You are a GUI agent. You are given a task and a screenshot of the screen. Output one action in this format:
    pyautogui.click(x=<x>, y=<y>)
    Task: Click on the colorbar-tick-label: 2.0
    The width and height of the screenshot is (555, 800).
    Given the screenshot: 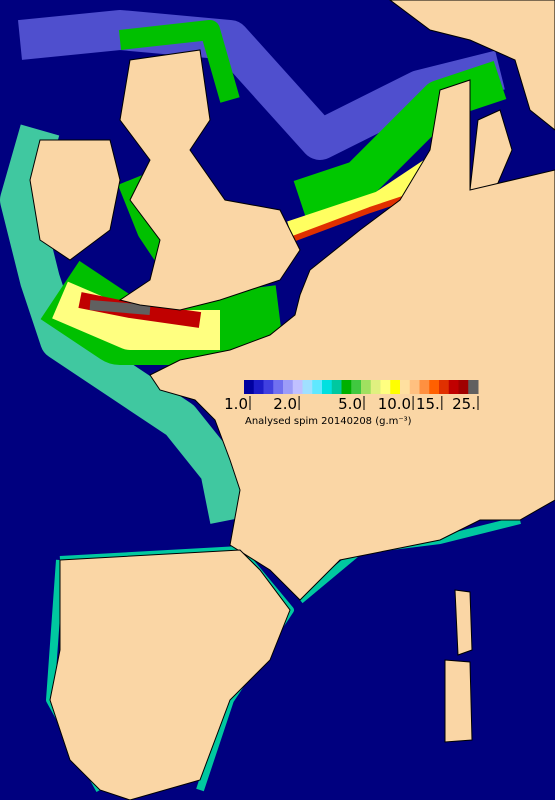 What is the action you would take?
    pyautogui.click(x=285, y=404)
    